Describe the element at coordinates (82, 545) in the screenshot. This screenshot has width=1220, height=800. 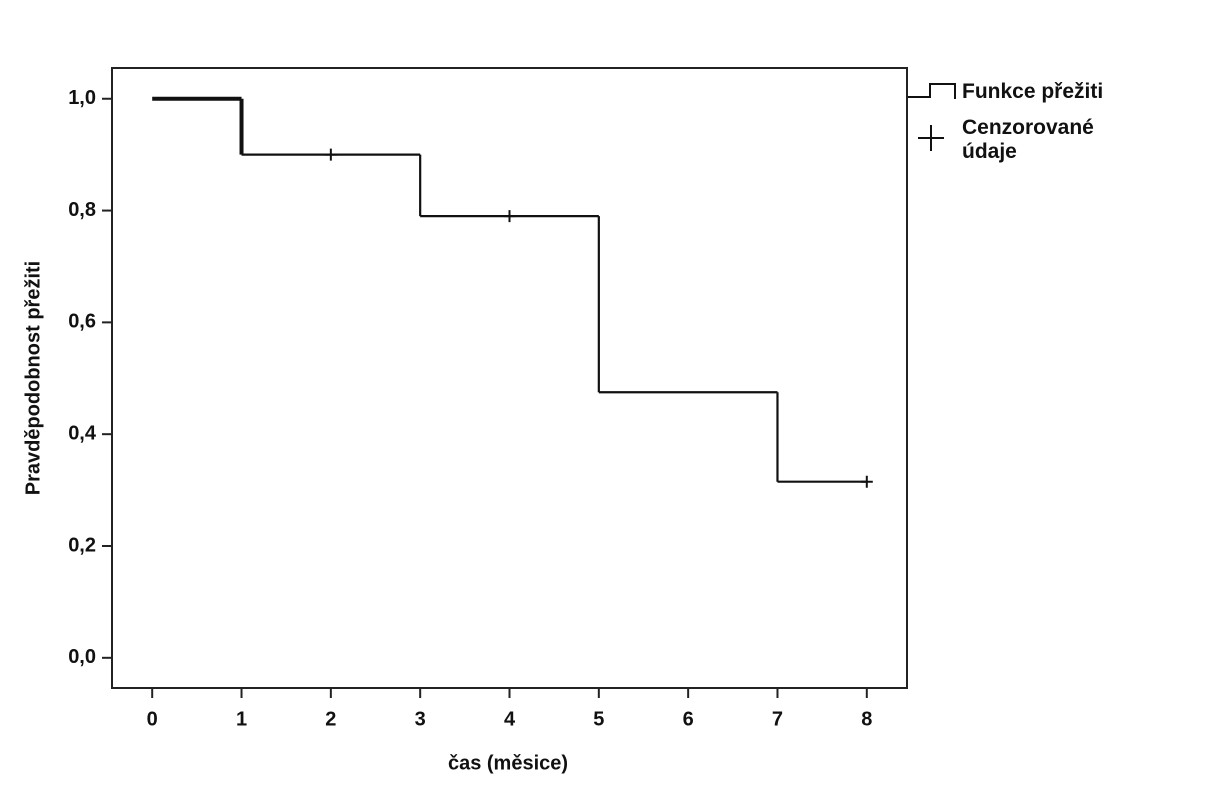
I see `y-tick-label: 0,2` at that location.